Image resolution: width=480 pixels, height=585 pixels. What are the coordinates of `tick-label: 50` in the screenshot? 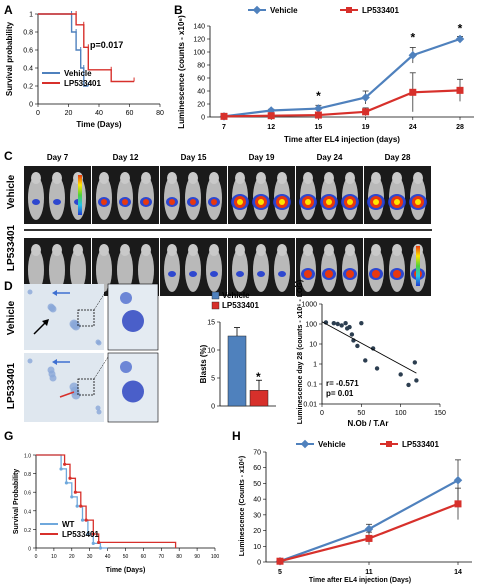 It's located at (361, 413).